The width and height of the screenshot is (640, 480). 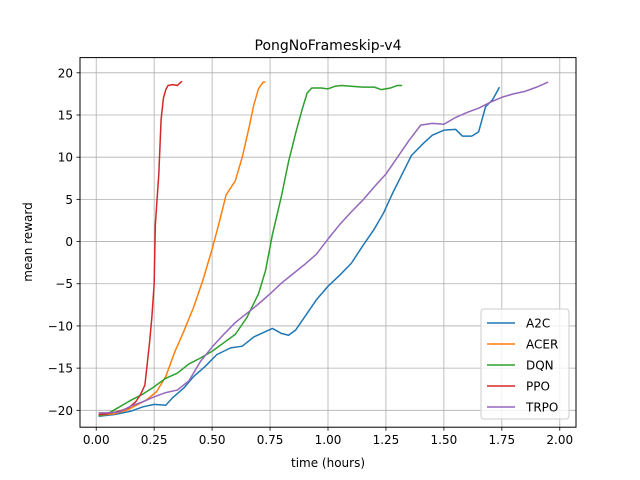 What do you see at coordinates (96, 440) in the screenshot?
I see `x-tick-label: 0.00` at bounding box center [96, 440].